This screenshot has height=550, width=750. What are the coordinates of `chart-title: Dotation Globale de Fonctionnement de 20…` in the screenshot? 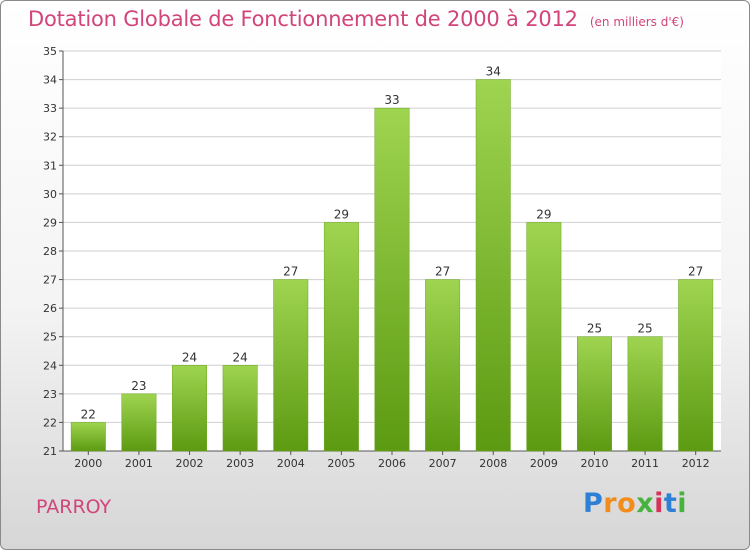 It's located at (356, 19).